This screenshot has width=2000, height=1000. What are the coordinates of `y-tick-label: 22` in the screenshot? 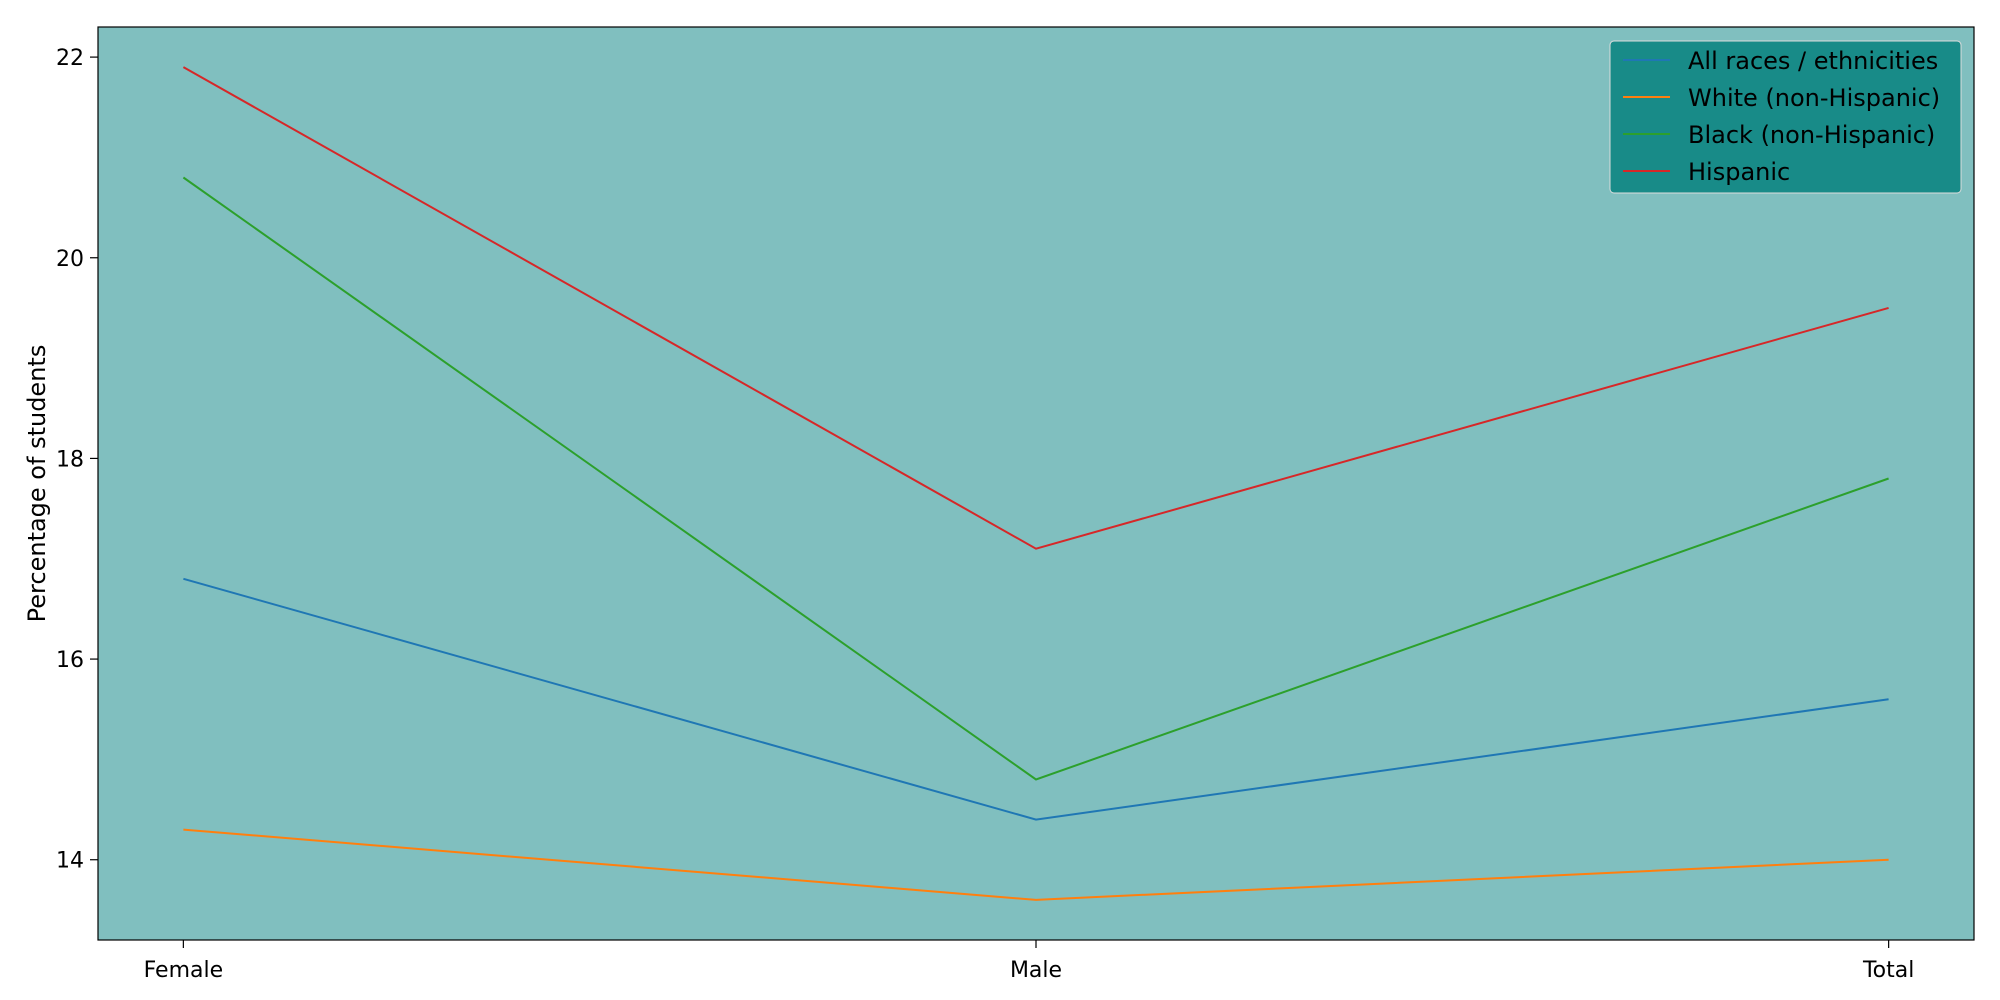 It's located at (70, 58).